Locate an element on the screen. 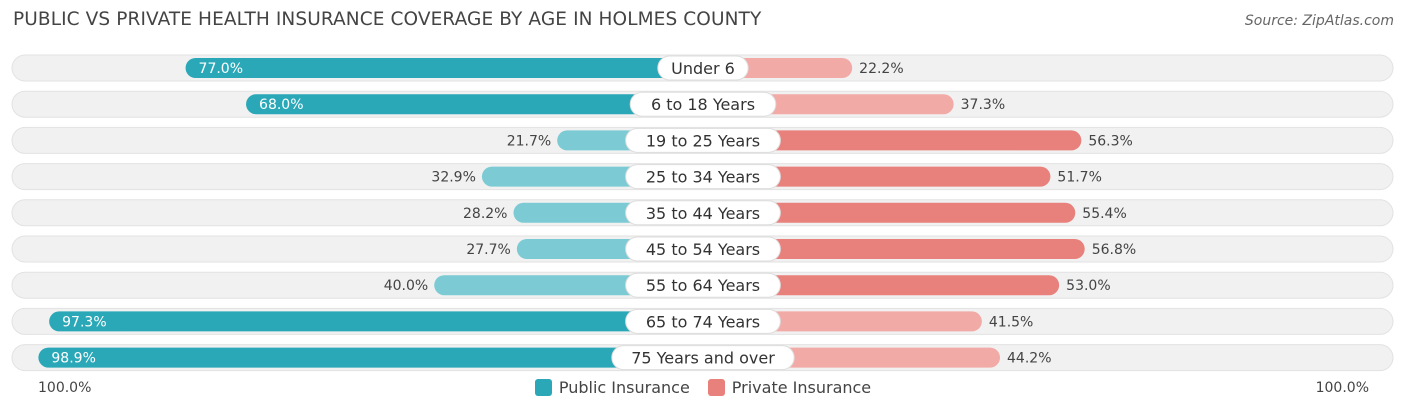  private-value-label-75-years-and-over: 44.2% is located at coordinates (1029, 359).